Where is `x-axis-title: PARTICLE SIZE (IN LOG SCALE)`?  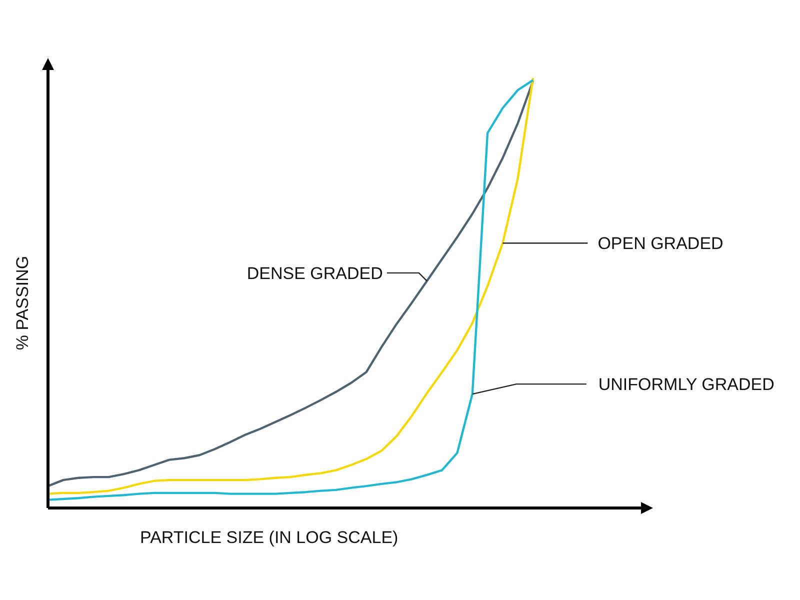
x-axis-title: PARTICLE SIZE (IN LOG SCALE) is located at coordinates (269, 537).